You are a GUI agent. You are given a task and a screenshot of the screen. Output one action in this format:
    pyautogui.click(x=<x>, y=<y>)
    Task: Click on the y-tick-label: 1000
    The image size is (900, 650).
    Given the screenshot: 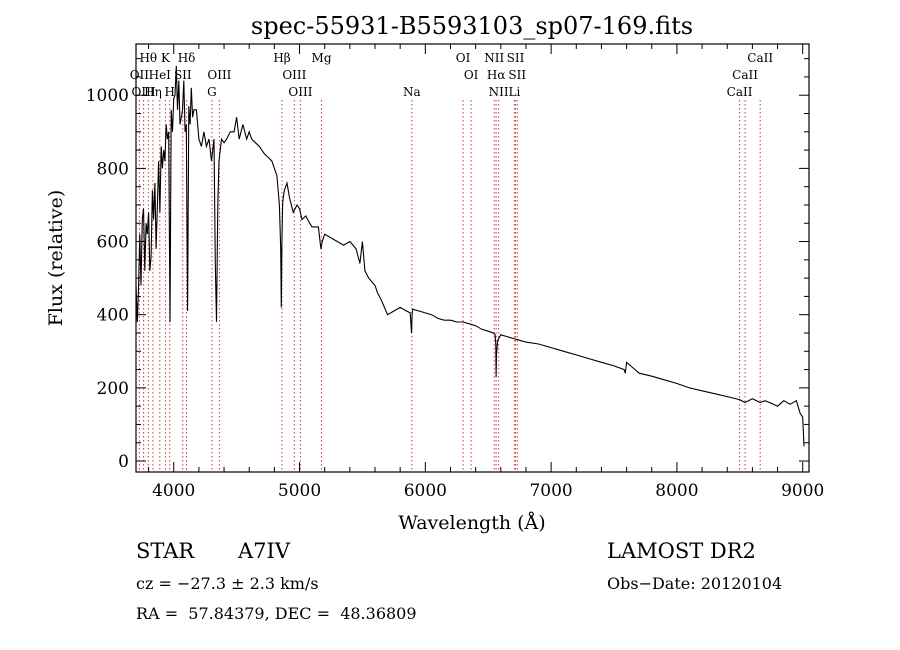 What is the action you would take?
    pyautogui.click(x=107, y=96)
    